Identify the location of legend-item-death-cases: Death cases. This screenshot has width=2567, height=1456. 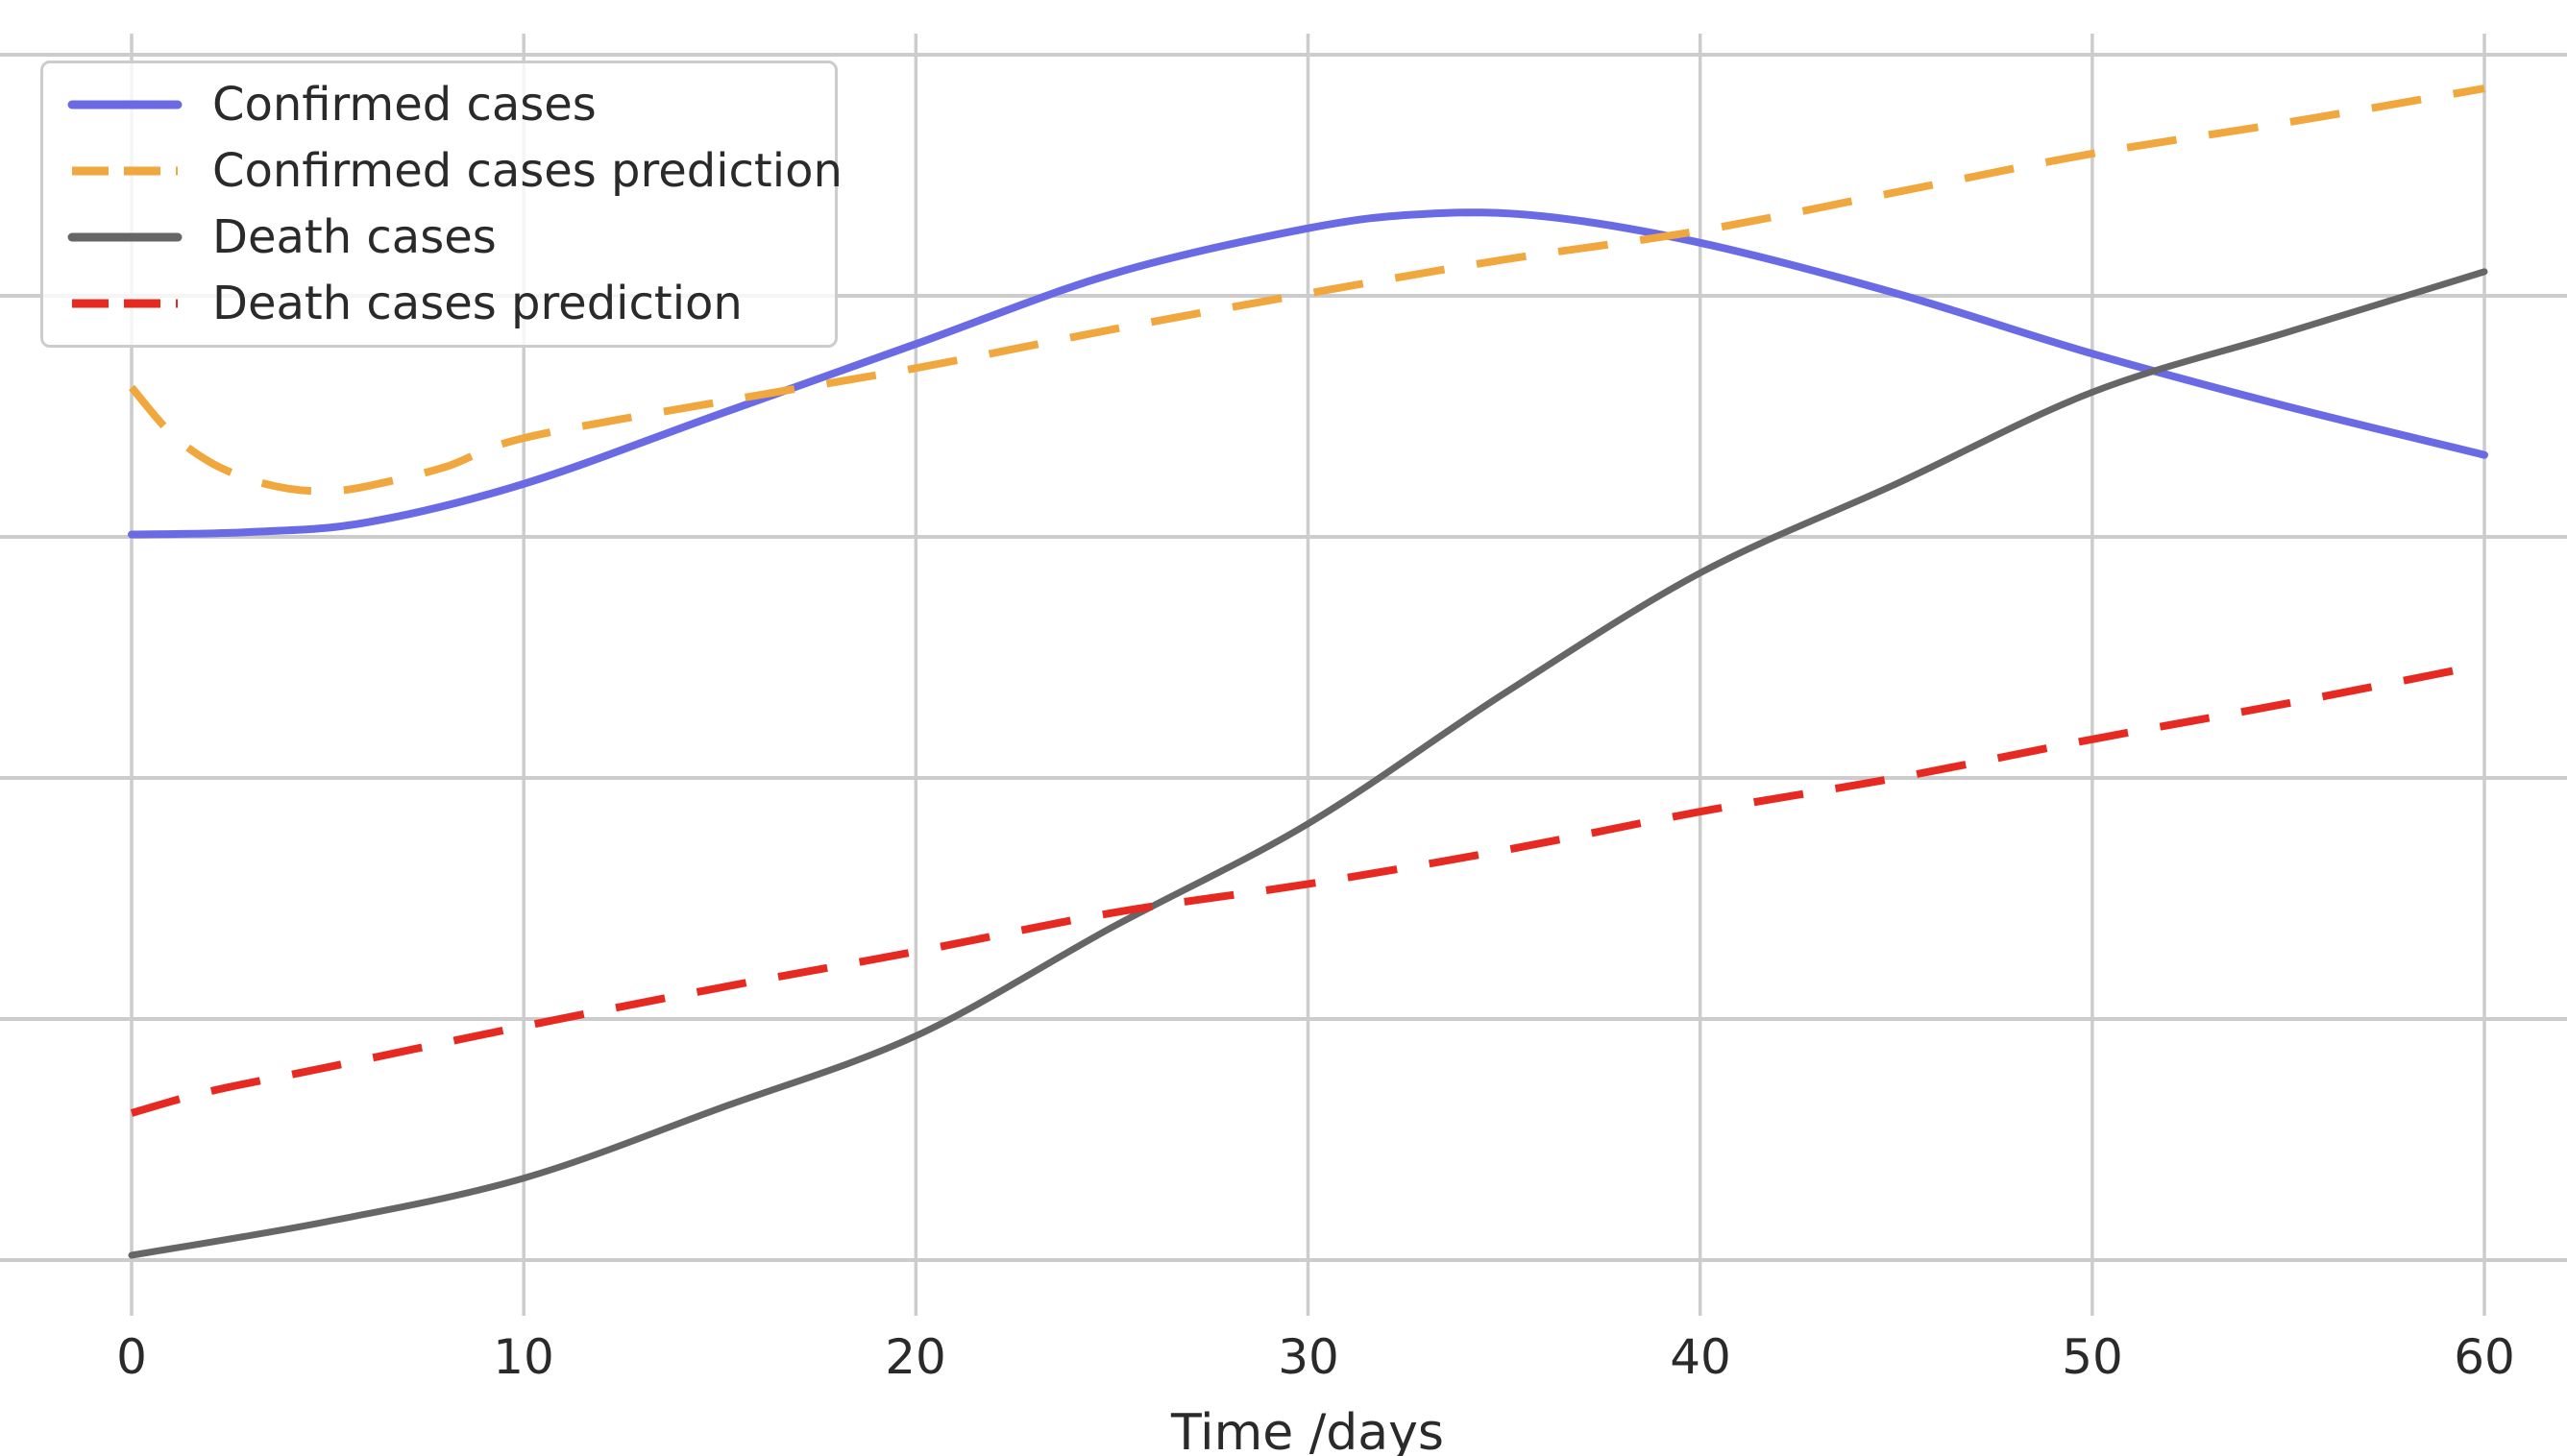
(446, 238).